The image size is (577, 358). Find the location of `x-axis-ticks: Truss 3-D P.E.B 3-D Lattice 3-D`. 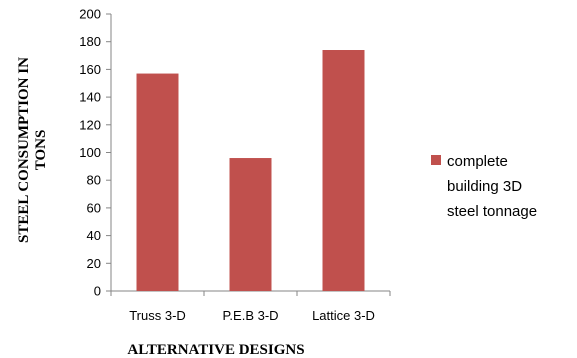

x-axis-ticks: Truss 3-D P.E.B 3-D Lattice 3-D is located at coordinates (250, 307).